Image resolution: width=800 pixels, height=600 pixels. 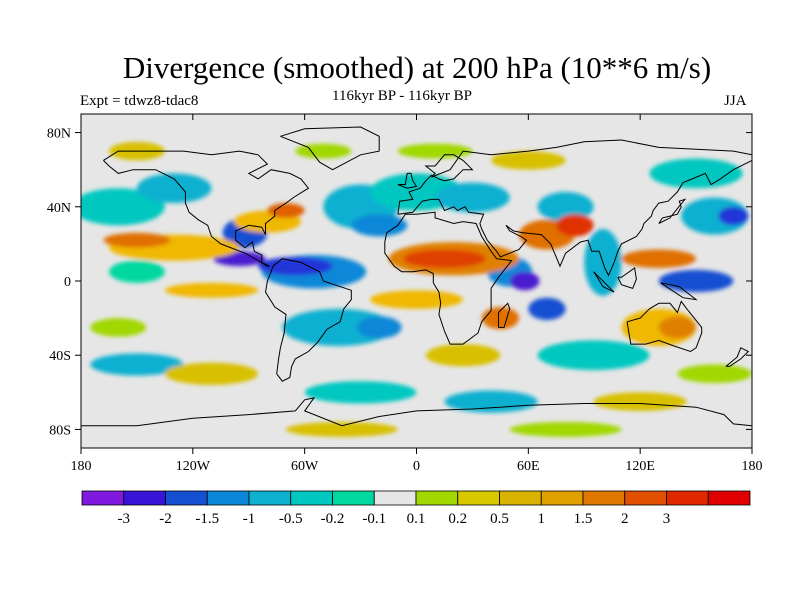 What do you see at coordinates (193, 466) in the screenshot?
I see `lon-tick-label: 120W` at bounding box center [193, 466].